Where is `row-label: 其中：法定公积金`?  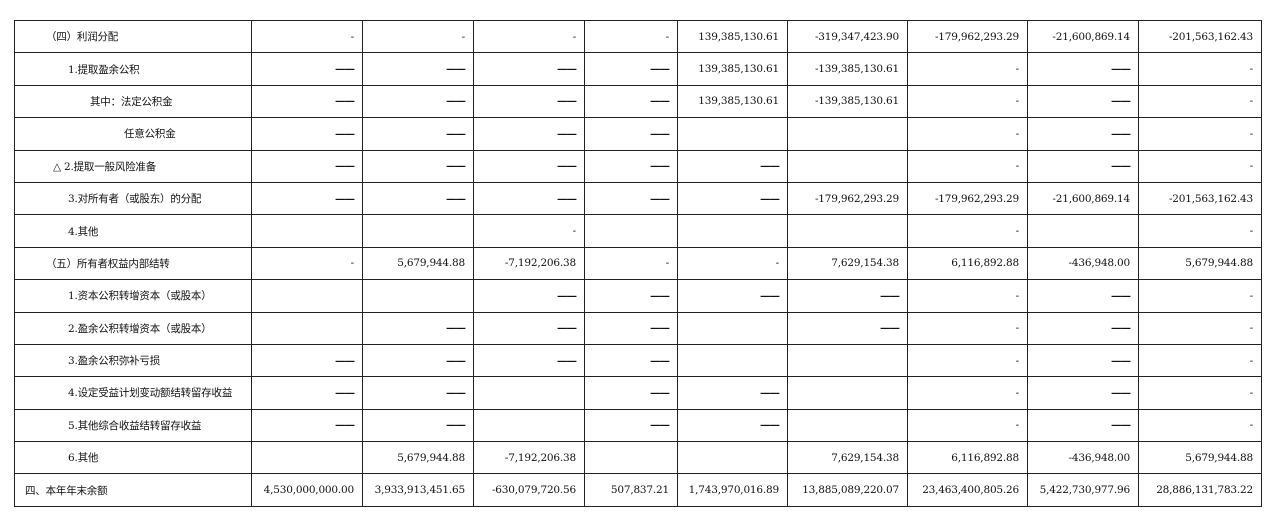
row-label: 其中：法定公积金 is located at coordinates (133, 101).